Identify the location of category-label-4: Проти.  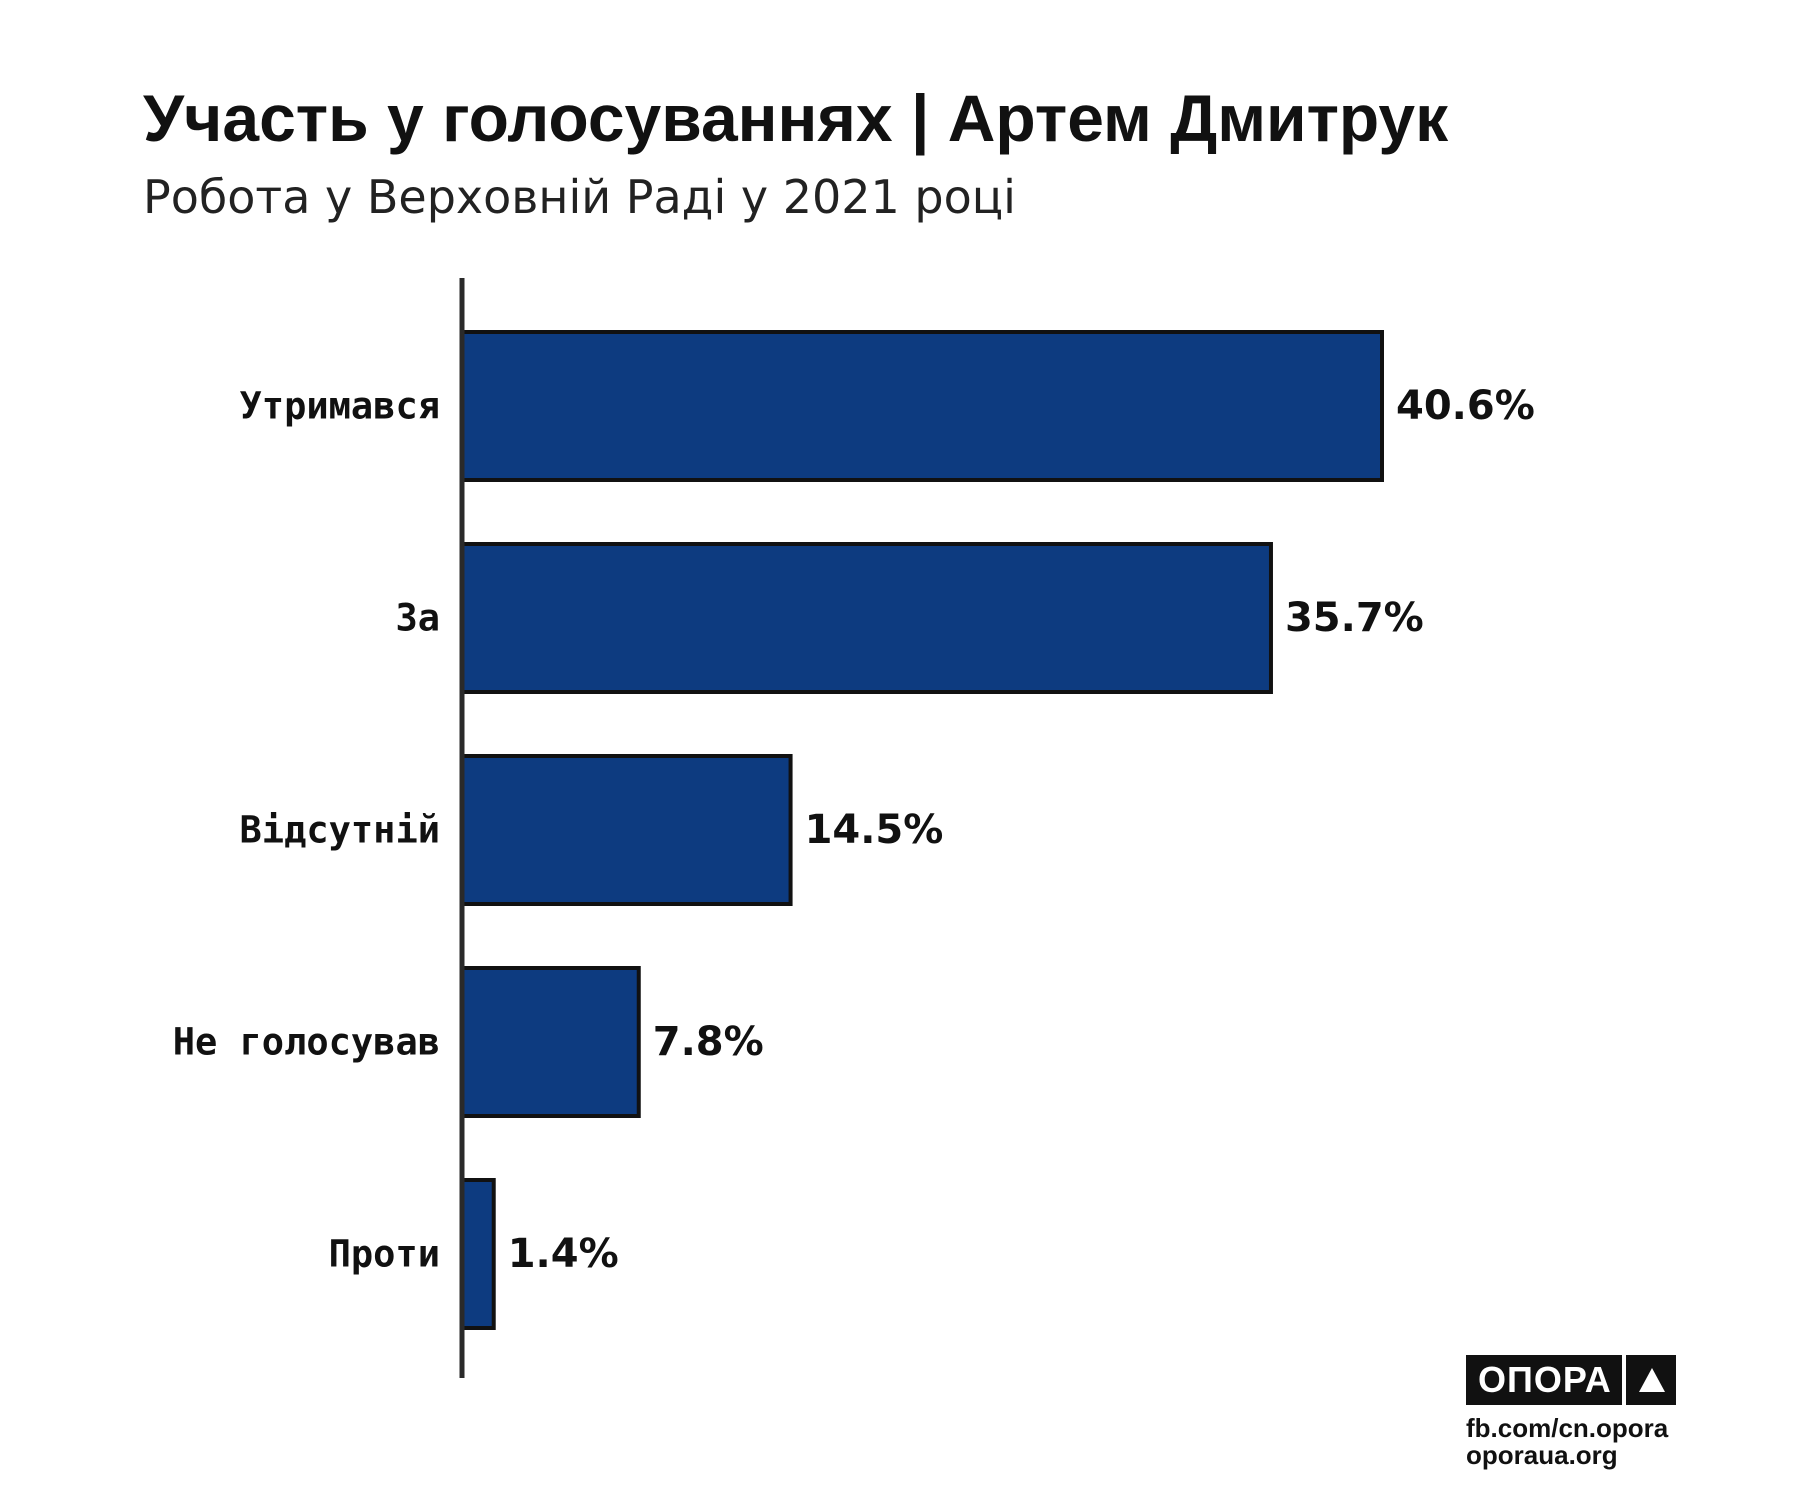
(384, 1254).